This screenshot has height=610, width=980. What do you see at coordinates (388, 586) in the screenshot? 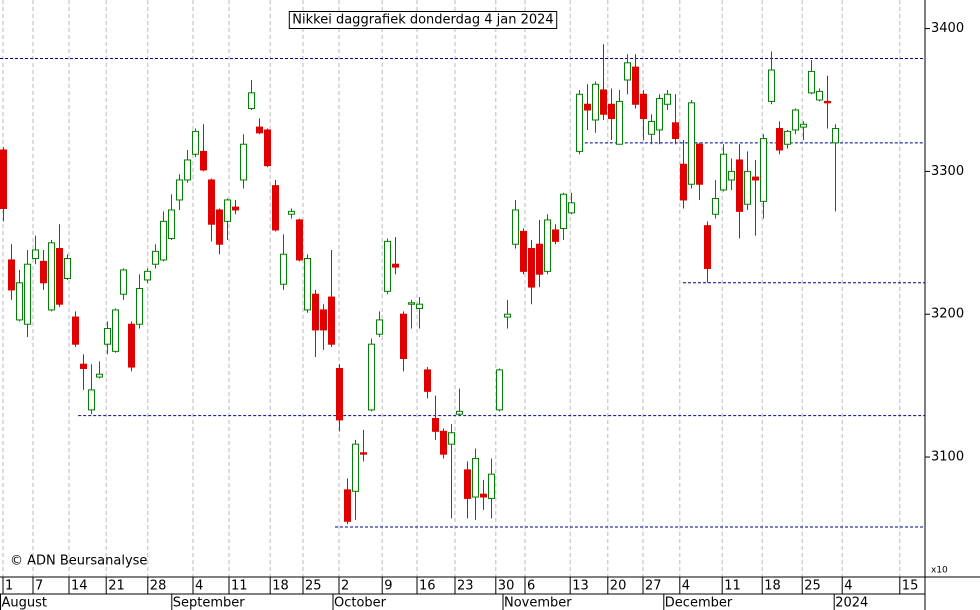
I see `x-tick-label: 9` at bounding box center [388, 586].